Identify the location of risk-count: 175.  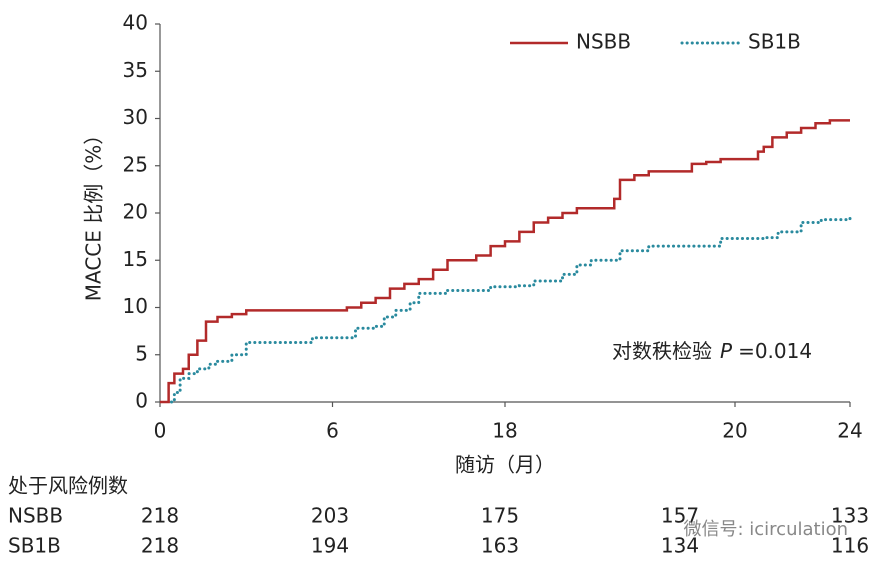
(500, 516).